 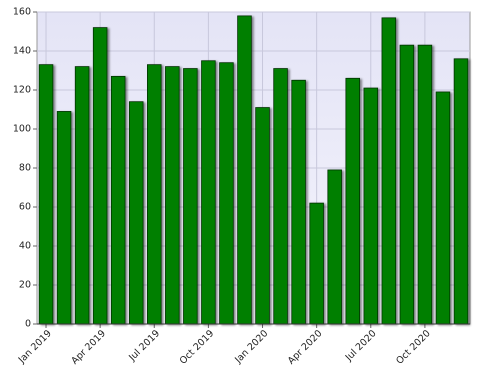 What do you see at coordinates (22, 51) in the screenshot?
I see `y-tick-label: 140` at bounding box center [22, 51].